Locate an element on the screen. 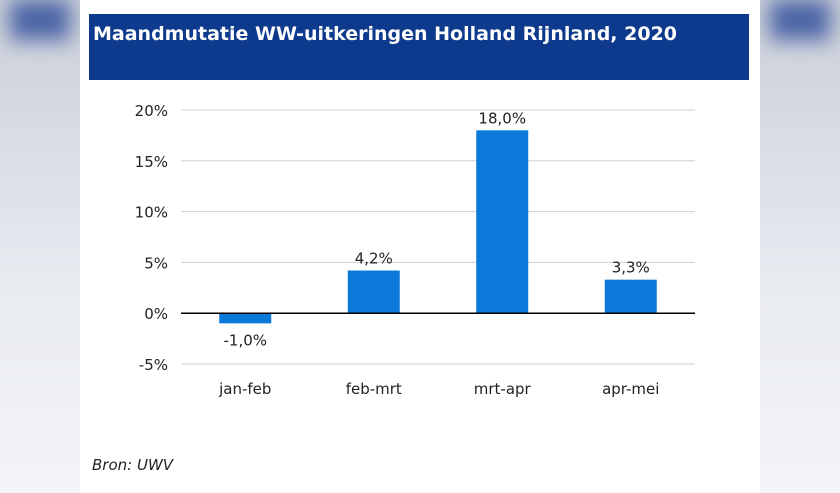 This screenshot has width=840, height=493. data-label: 18,0% is located at coordinates (502, 118).